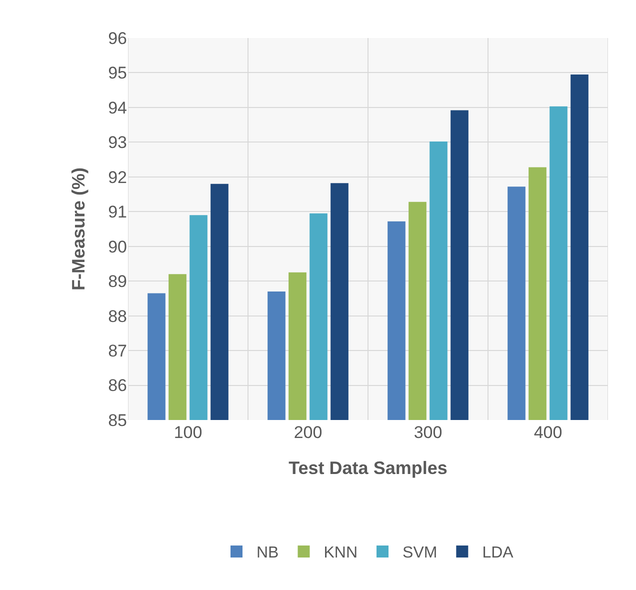 The width and height of the screenshot is (636, 590). What do you see at coordinates (117, 386) in the screenshot?
I see `y-tick-label: 86` at bounding box center [117, 386].